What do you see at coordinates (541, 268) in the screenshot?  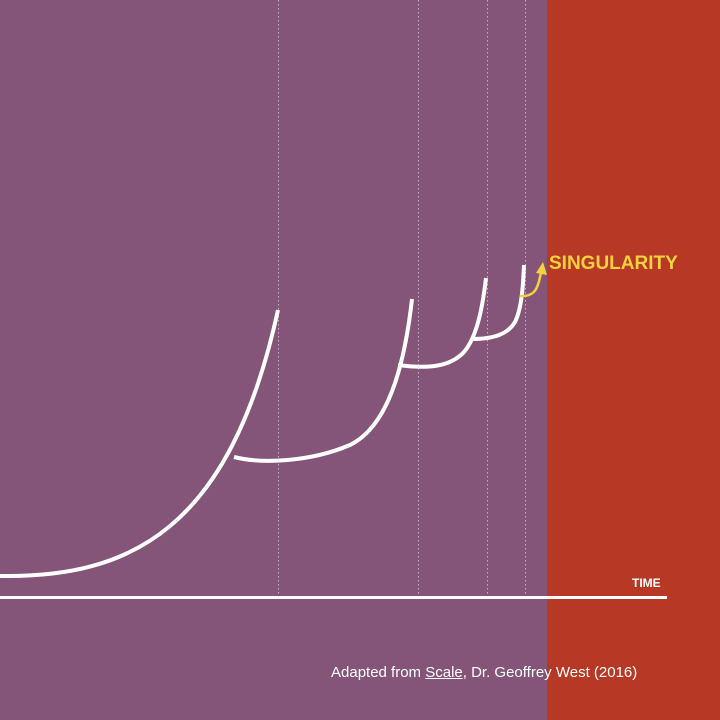 I see `arrow-head` at bounding box center [541, 268].